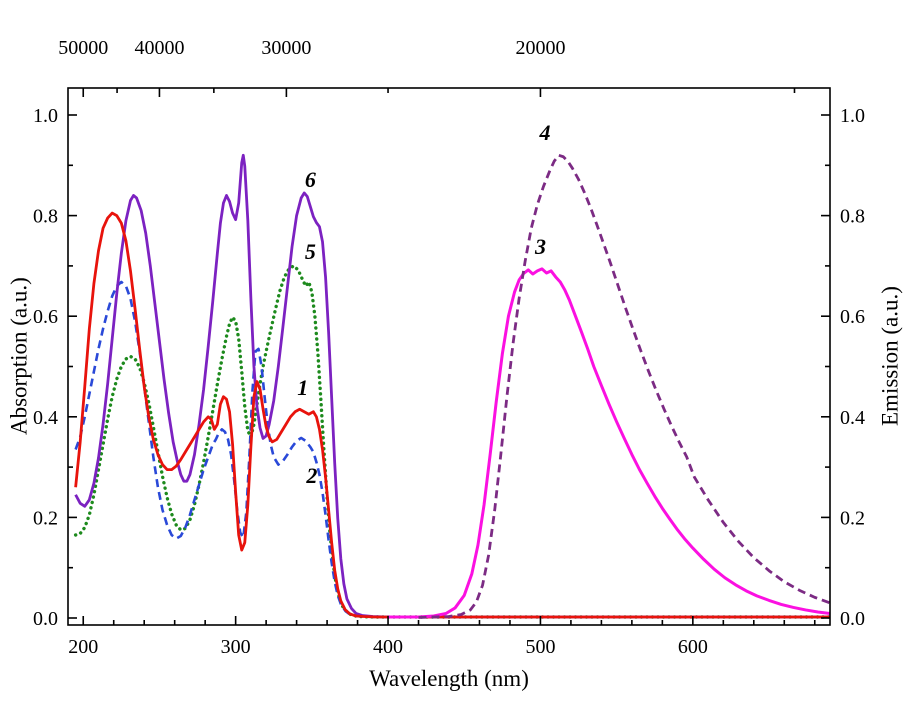 The image size is (909, 703). What do you see at coordinates (19, 356) in the screenshot?
I see `left-axis-title: Absorption (a.u.)` at bounding box center [19, 356].